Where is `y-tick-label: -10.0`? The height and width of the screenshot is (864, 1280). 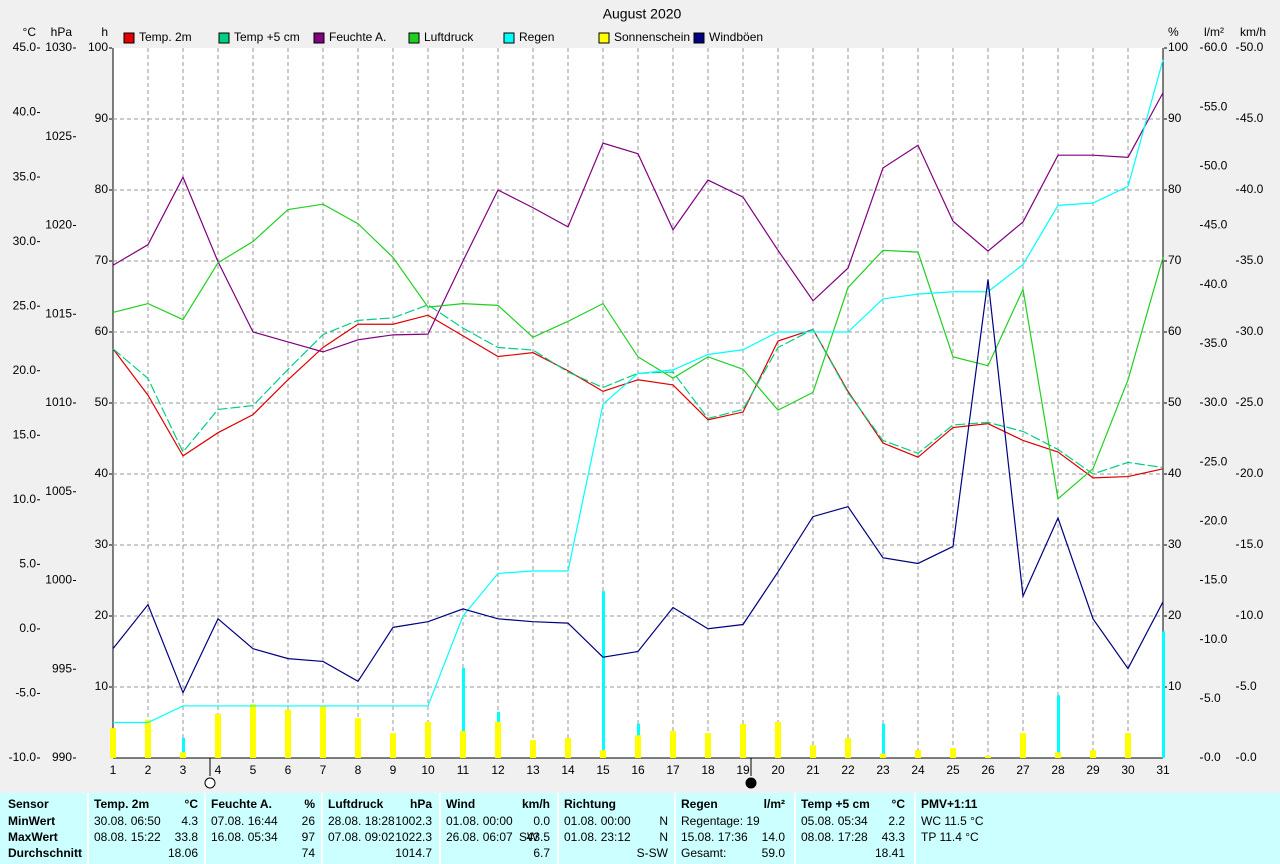 y-tick-label: -10.0 is located at coordinates (23, 757).